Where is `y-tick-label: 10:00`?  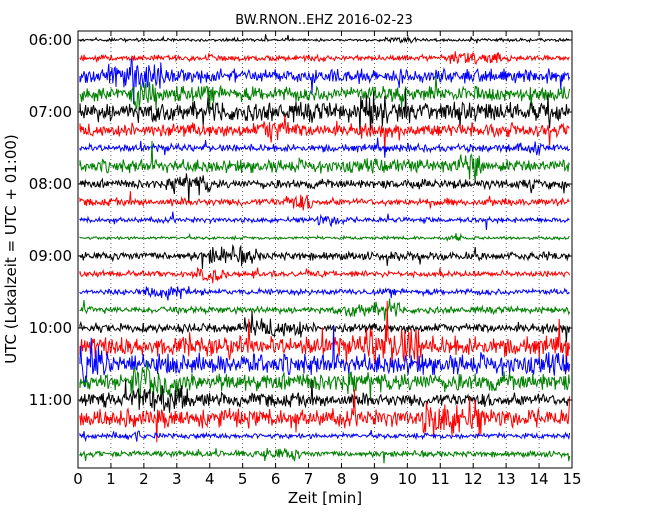
y-tick-label: 10:00 is located at coordinates (50, 328).